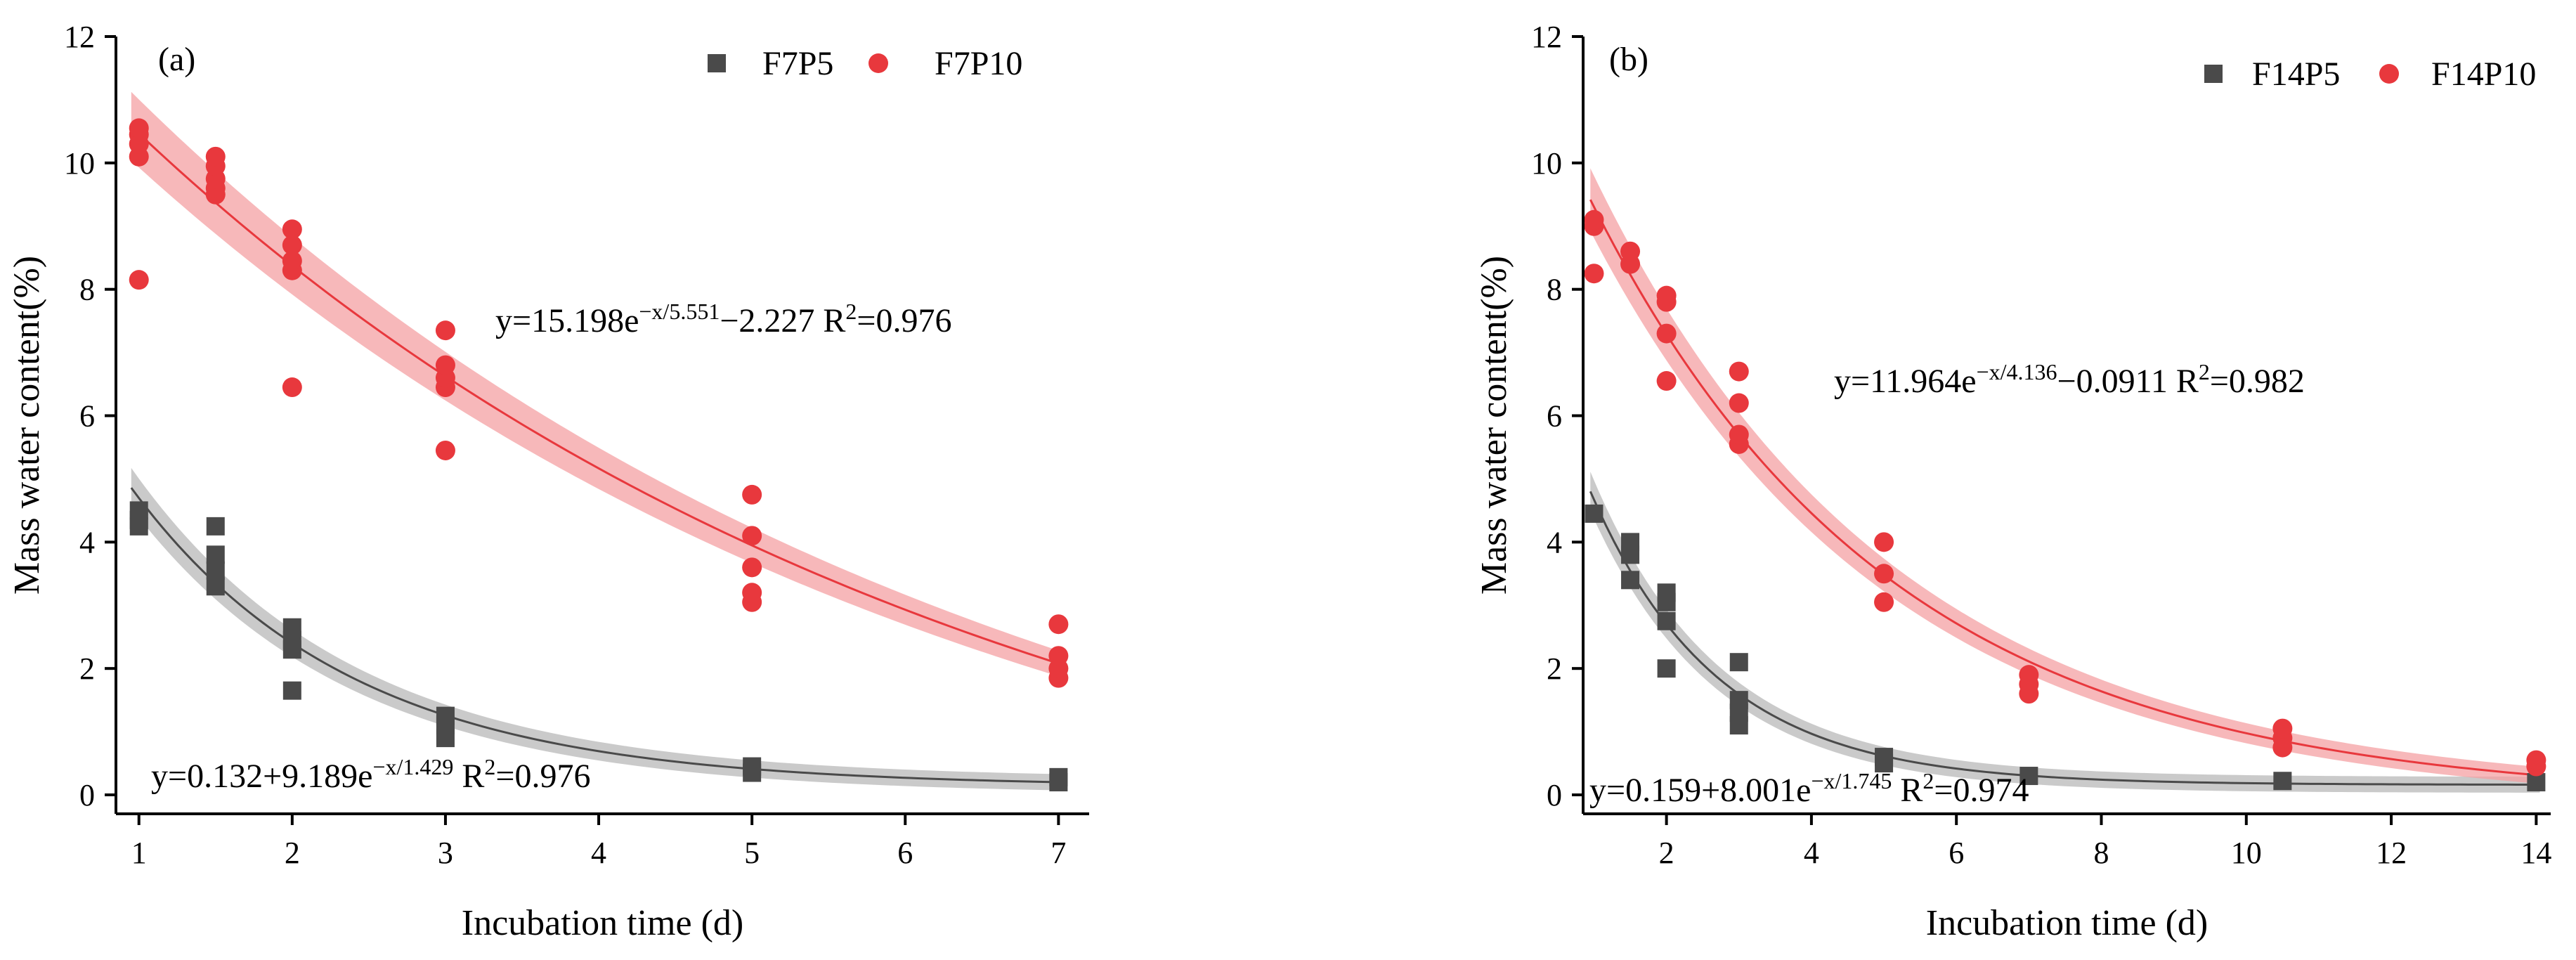 The height and width of the screenshot is (960, 2576). Describe the element at coordinates (2296, 74) in the screenshot. I see `legend-label-F14P5: F14P5` at that location.